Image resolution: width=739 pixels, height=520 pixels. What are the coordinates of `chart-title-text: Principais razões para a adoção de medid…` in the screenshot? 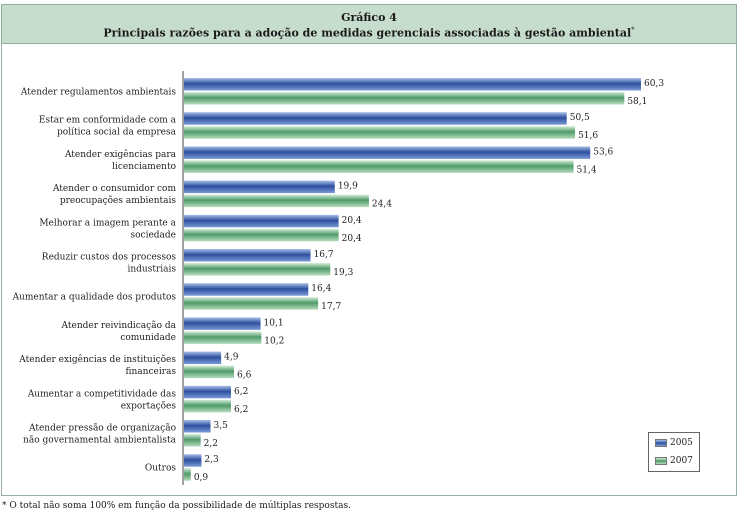 It's located at (367, 33).